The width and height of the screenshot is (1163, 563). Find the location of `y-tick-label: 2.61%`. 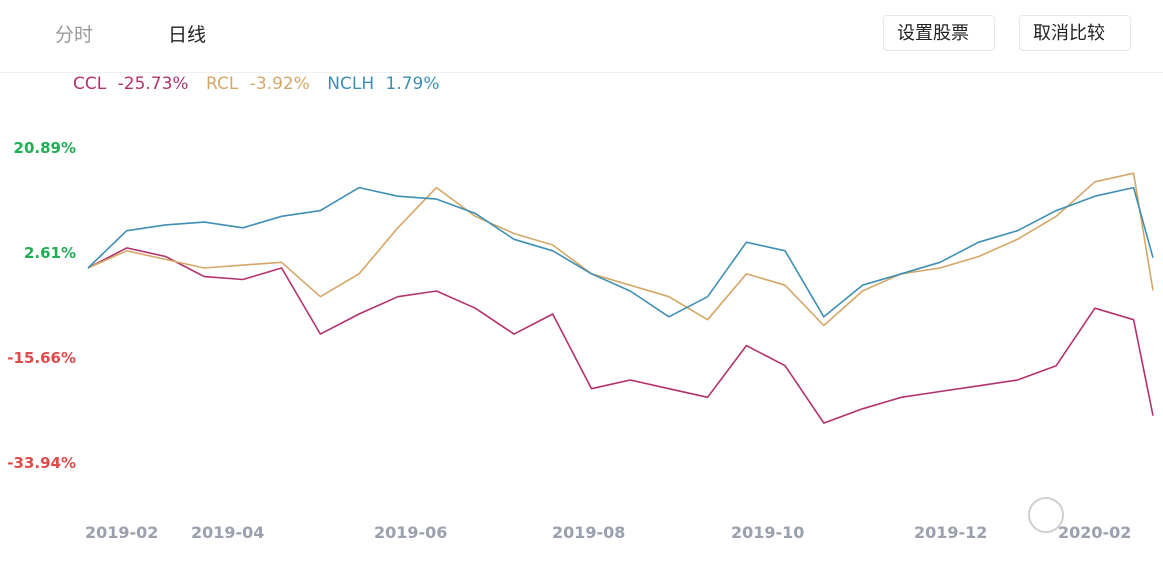

y-tick-label: 2.61% is located at coordinates (49, 253).